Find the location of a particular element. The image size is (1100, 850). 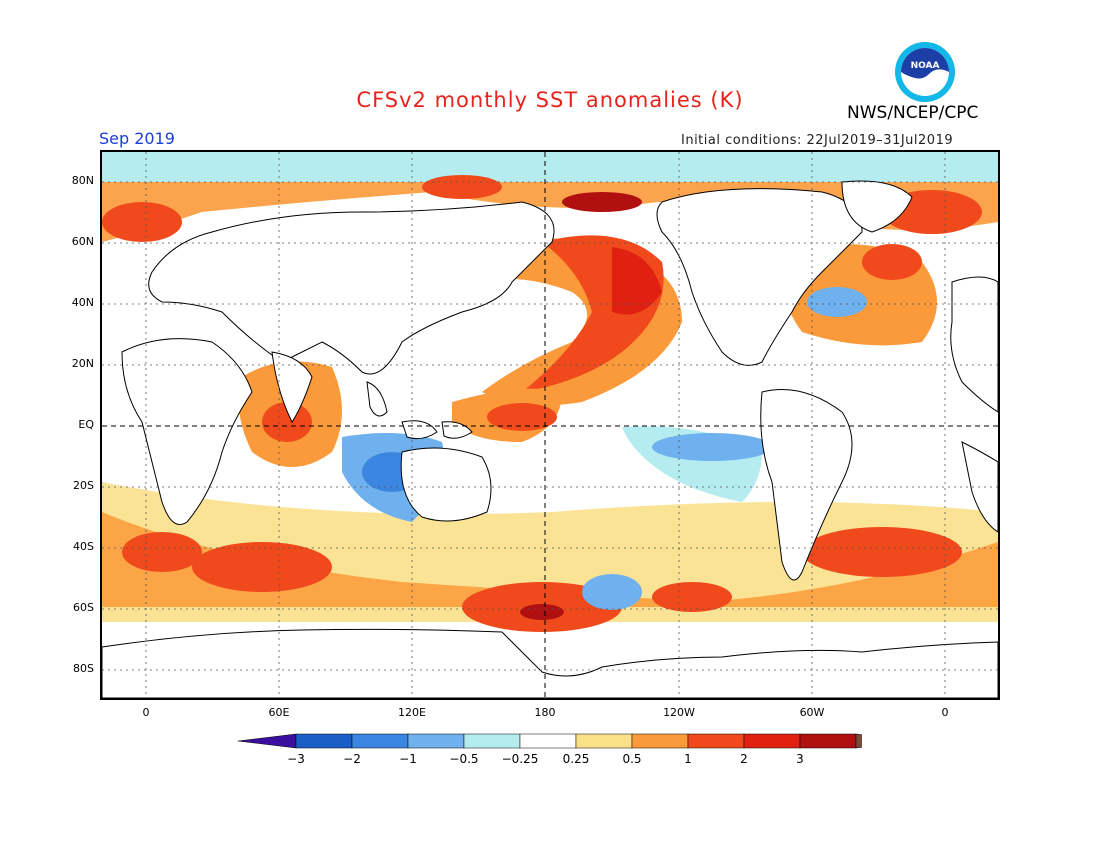

lon-label: 120W is located at coordinates (679, 712).